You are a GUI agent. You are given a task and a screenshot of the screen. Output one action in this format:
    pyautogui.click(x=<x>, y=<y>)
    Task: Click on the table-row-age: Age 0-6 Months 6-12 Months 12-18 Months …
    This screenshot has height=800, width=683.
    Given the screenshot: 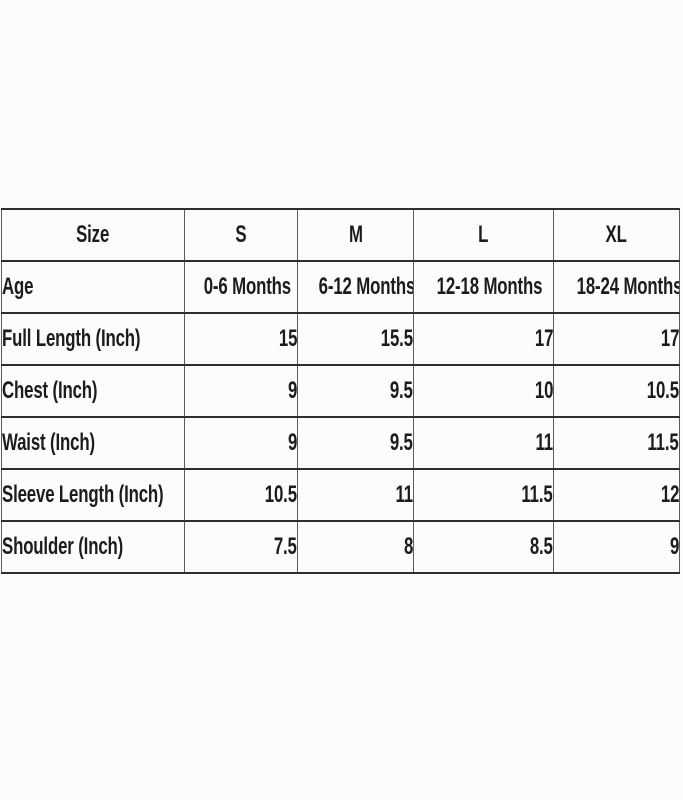 What is the action you would take?
    pyautogui.click(x=340, y=287)
    